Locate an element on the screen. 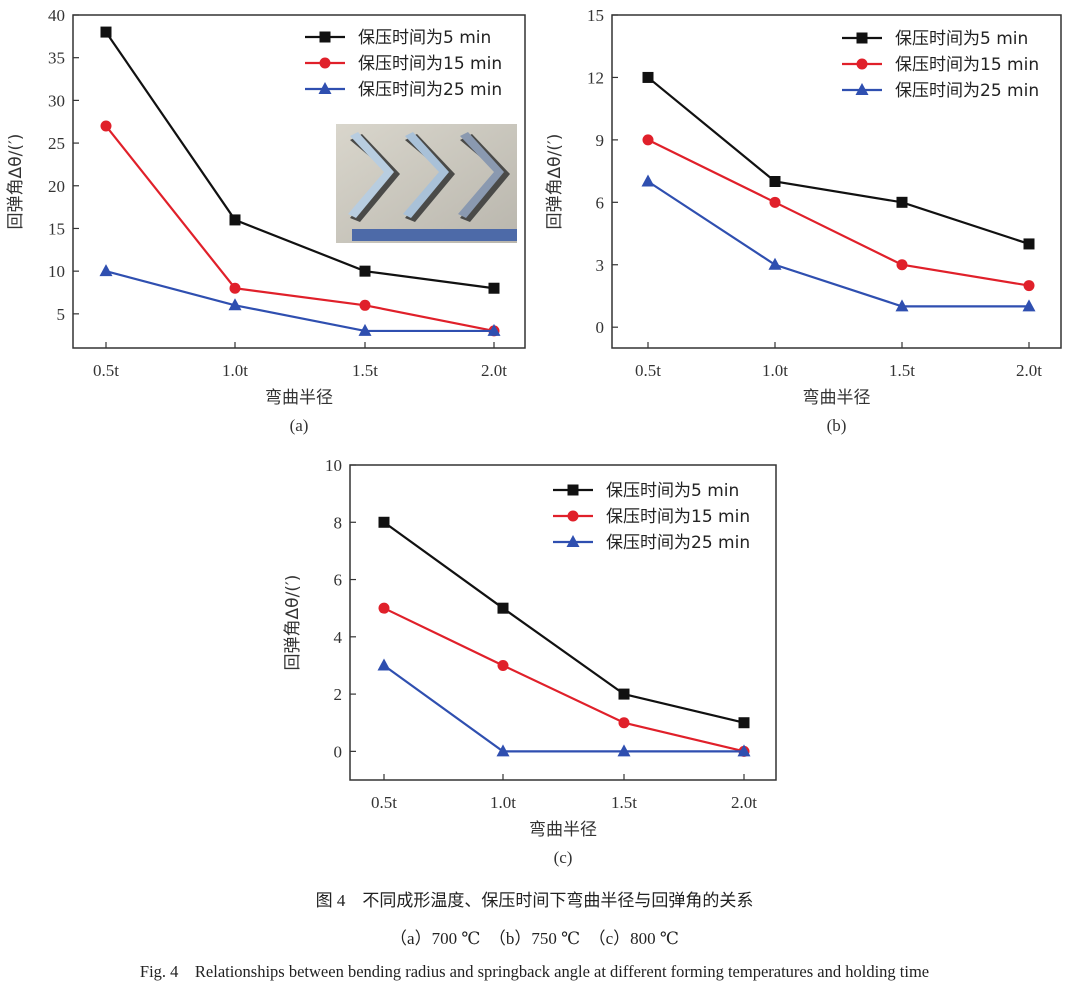 Image resolution: width=1069 pixels, height=994 pixels. inset-photo is located at coordinates (426, 183).